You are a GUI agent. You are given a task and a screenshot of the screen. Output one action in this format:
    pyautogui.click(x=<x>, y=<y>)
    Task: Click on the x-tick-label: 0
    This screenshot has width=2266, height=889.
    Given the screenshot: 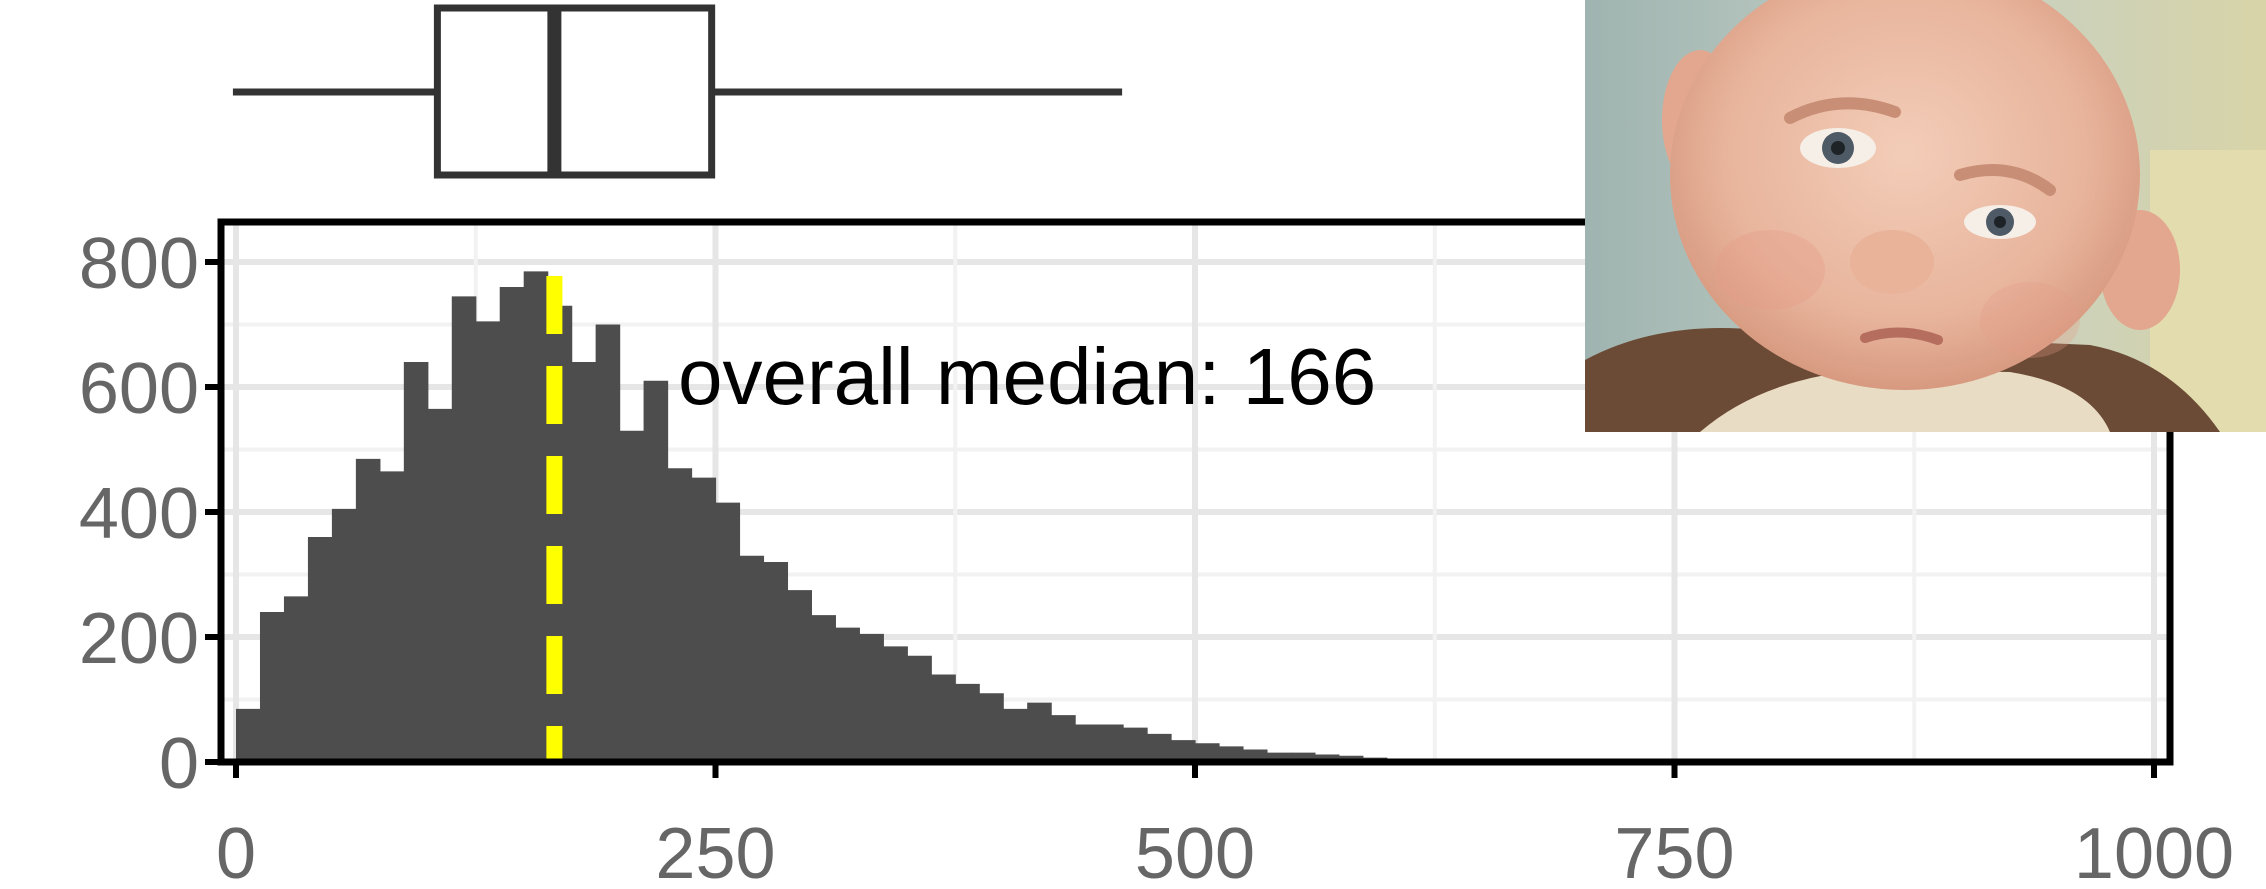 What is the action you would take?
    pyautogui.click(x=236, y=851)
    